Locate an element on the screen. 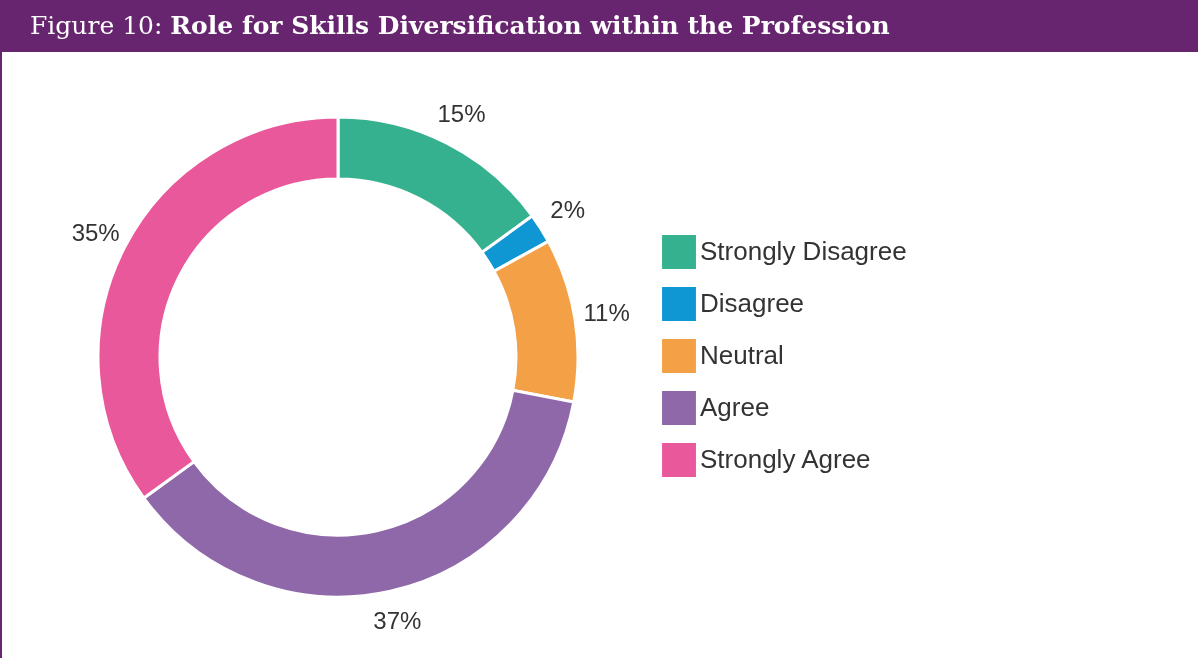 This screenshot has height=658, width=1198. legend-label: Strongly Disagree is located at coordinates (803, 251).